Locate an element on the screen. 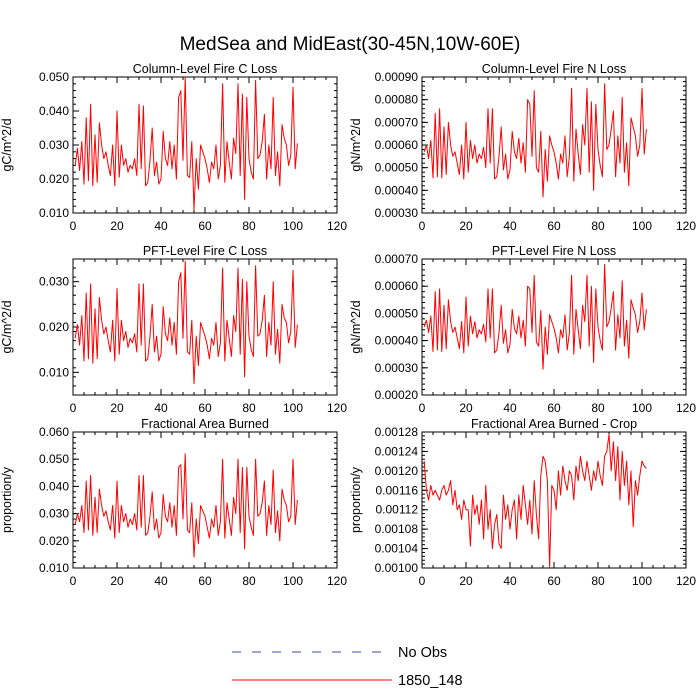 The image size is (700, 700). y-tick-label: 0.00116 is located at coordinates (397, 490).